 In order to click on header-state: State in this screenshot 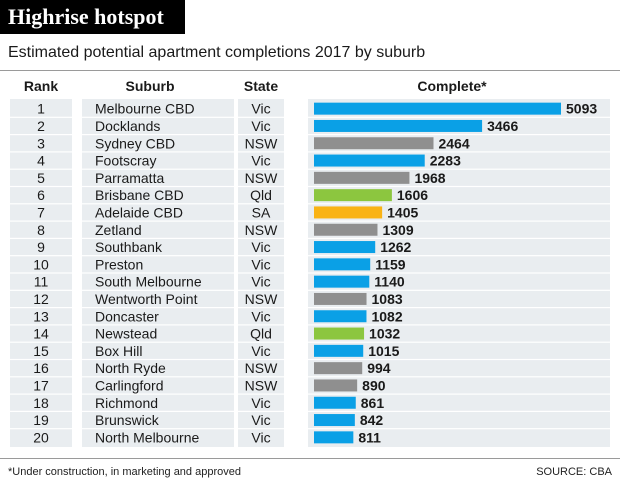, I will do `click(261, 86)`.